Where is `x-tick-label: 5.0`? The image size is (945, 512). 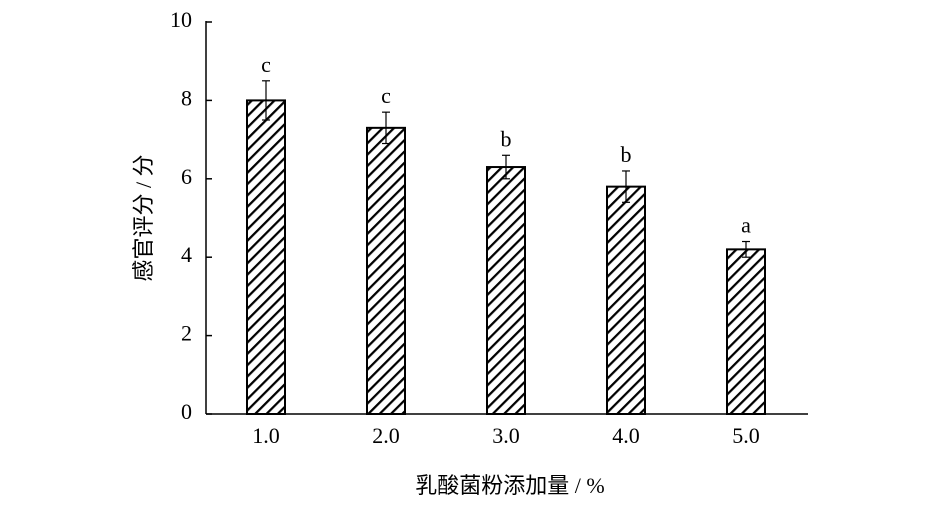 x-tick-label: 5.0 is located at coordinates (746, 435).